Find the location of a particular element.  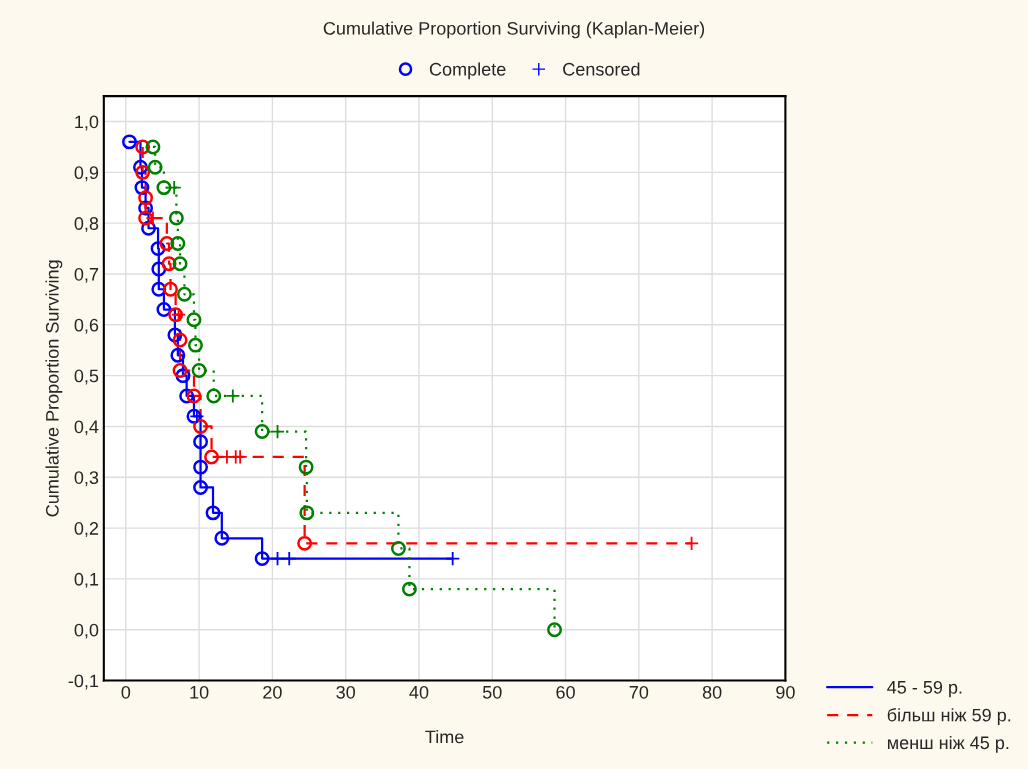

x-tick-label: 10 is located at coordinates (199, 692).